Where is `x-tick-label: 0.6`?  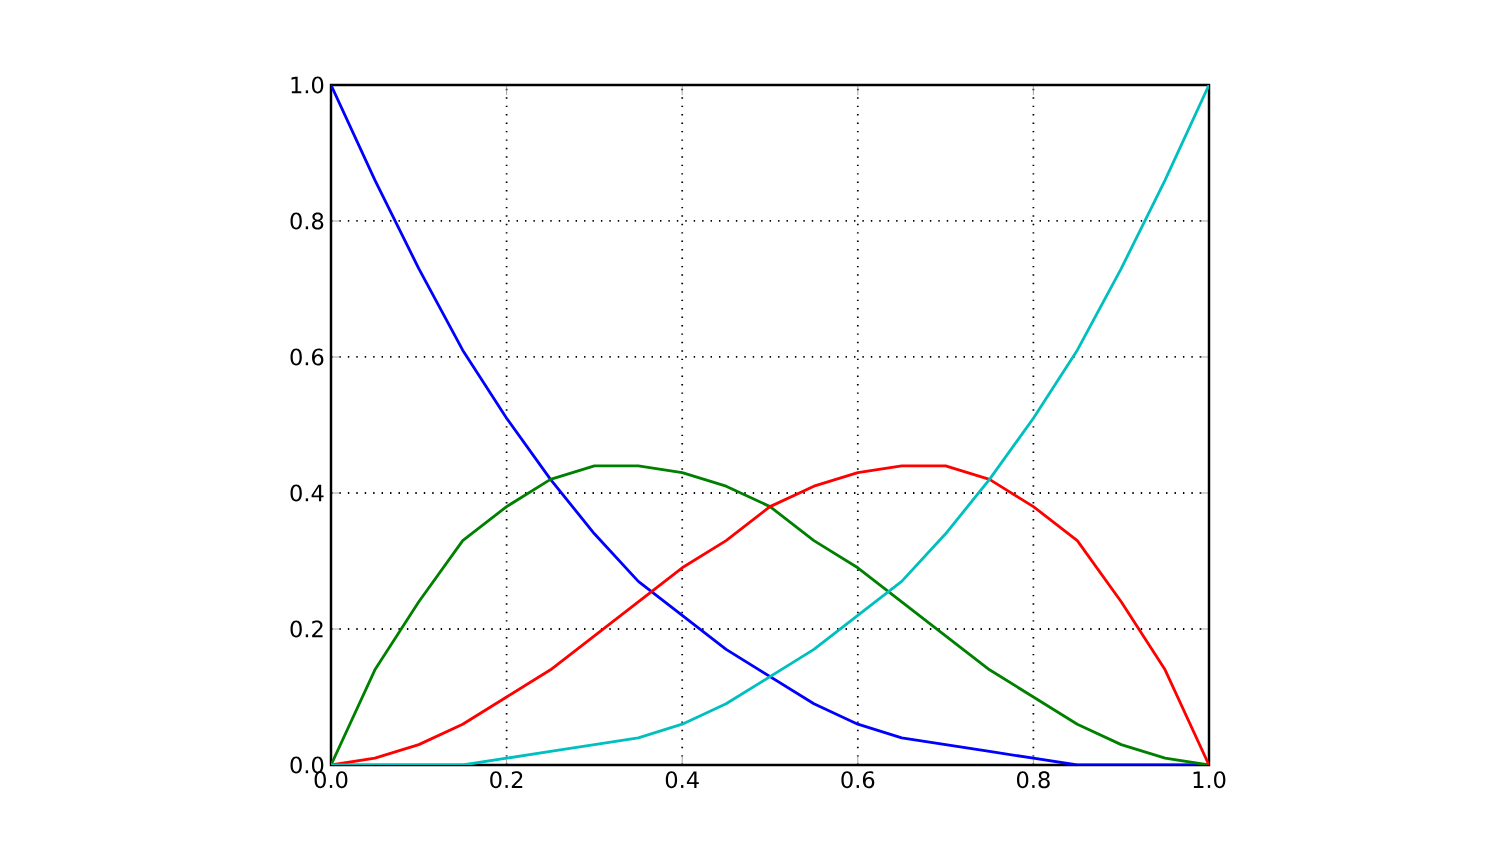
x-tick-label: 0.6 is located at coordinates (858, 780).